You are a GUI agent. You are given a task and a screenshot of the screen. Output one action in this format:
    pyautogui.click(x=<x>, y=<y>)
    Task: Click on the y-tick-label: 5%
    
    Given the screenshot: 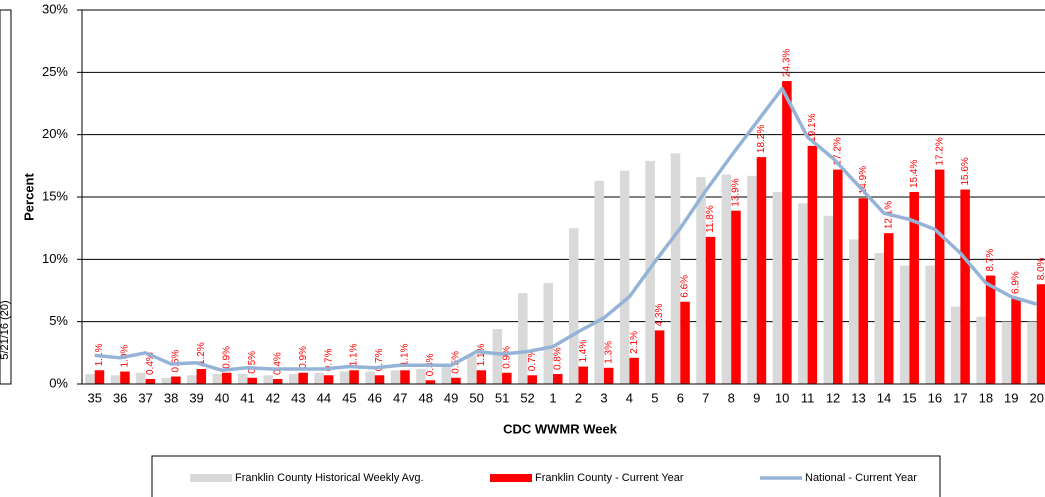 What is the action you would take?
    pyautogui.click(x=58, y=320)
    